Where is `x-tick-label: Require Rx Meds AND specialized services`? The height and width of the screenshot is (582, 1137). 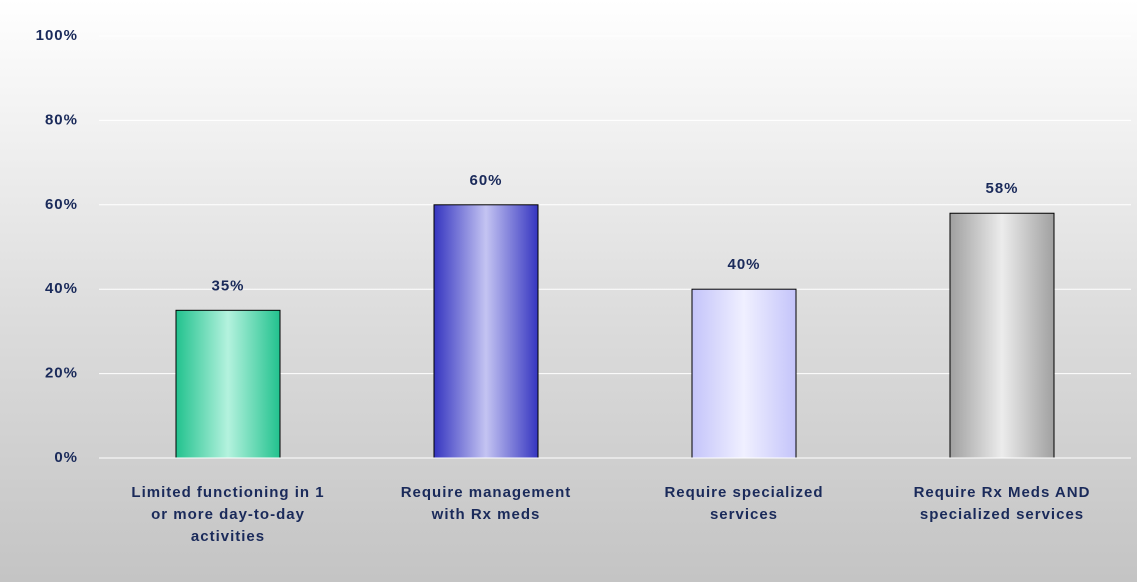 x-tick-label: Require Rx Meds AND specialized services is located at coordinates (1002, 503).